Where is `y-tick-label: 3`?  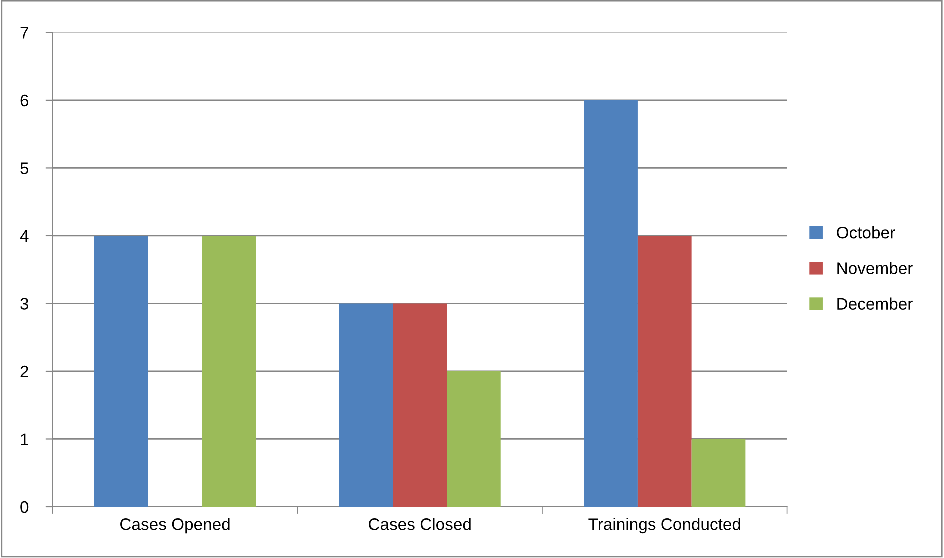
y-tick-label: 3 is located at coordinates (24, 304).